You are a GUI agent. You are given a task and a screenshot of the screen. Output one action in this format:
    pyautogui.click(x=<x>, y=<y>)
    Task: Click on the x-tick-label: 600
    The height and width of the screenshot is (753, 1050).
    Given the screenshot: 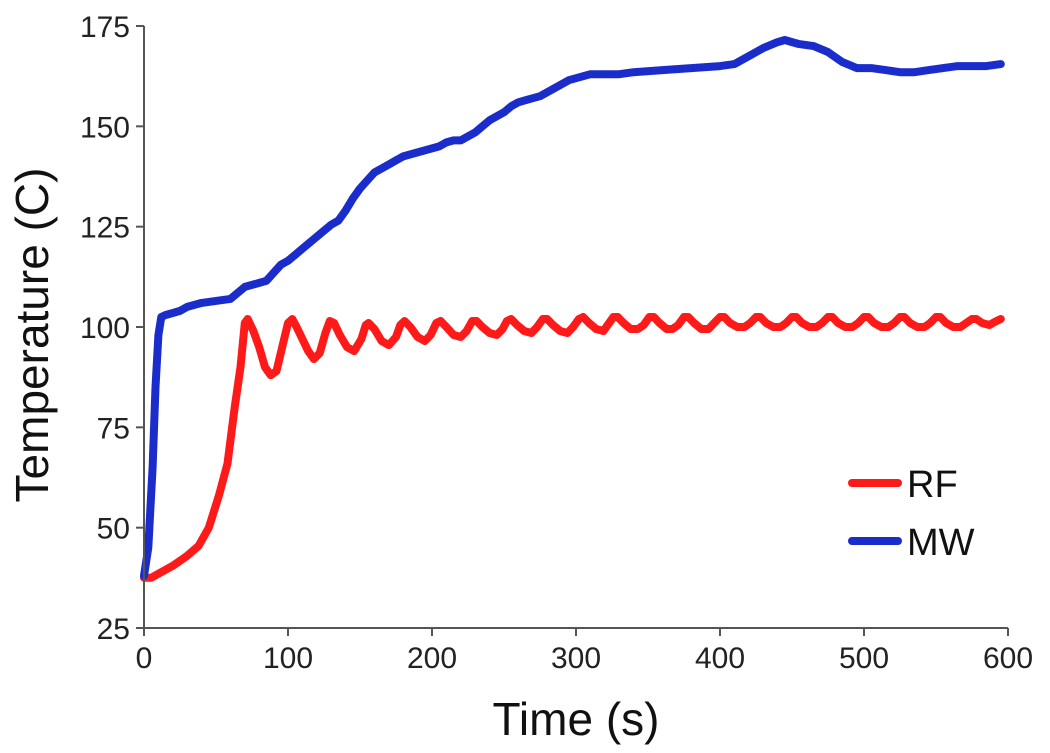 What is the action you would take?
    pyautogui.click(x=1008, y=658)
    